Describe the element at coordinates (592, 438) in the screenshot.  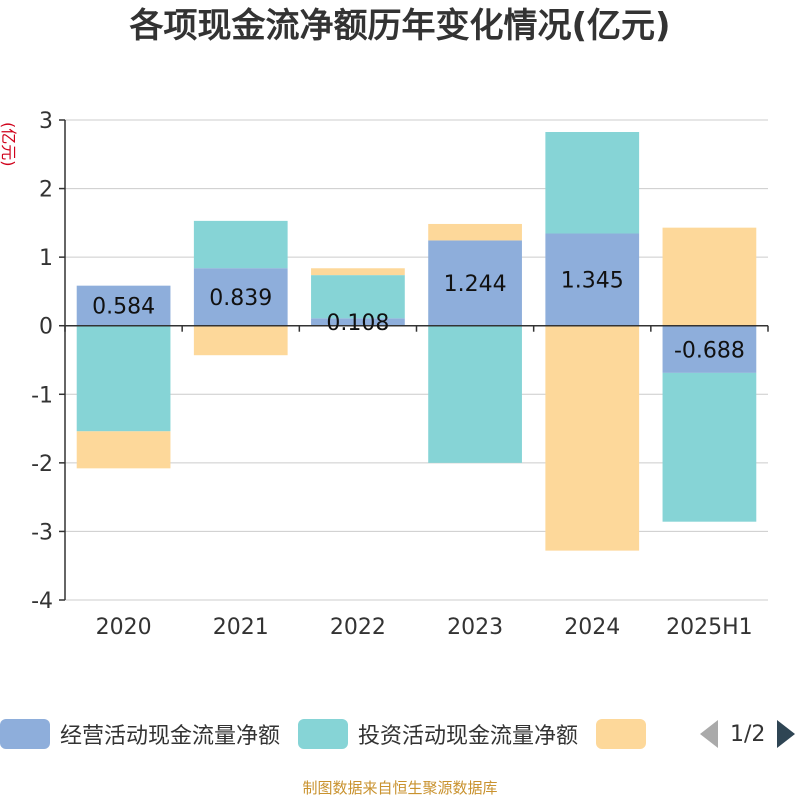
I see `bar-series-2-2024` at that location.